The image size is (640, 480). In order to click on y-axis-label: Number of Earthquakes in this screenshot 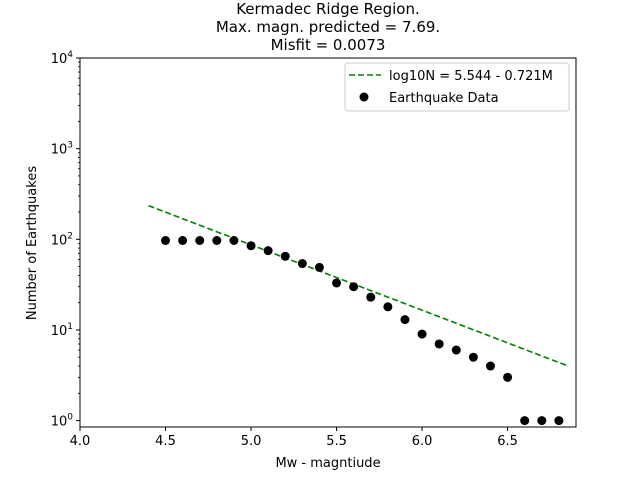, I will do `click(32, 243)`.